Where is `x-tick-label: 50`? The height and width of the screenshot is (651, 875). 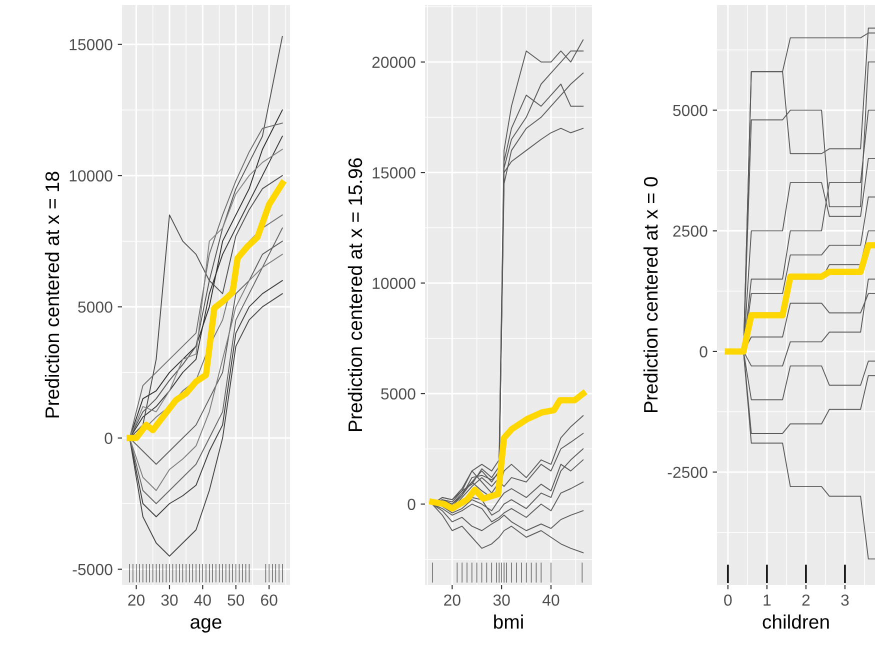 x-tick-label: 50 is located at coordinates (236, 600).